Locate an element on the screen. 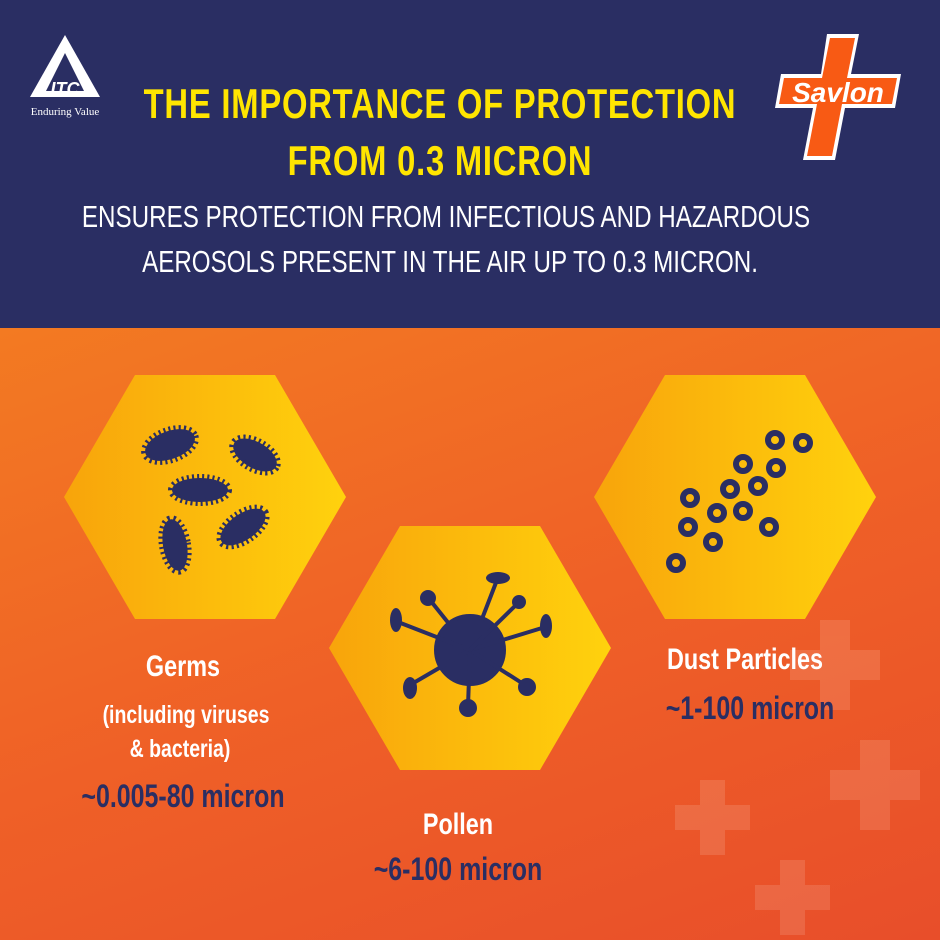  germs-range: ~0.005-80 micron is located at coordinates (183, 796).